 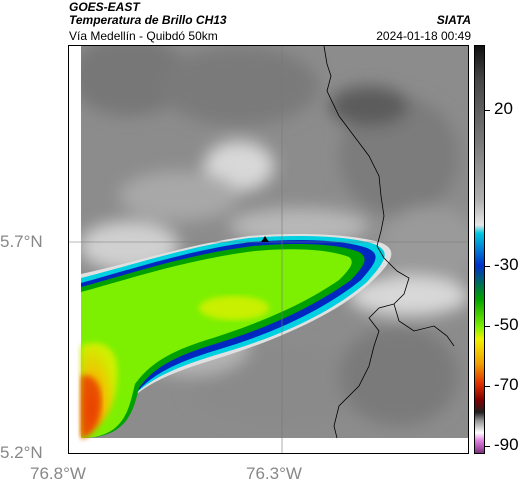 What do you see at coordinates (479, 249) in the screenshot?
I see `colorbar` at bounding box center [479, 249].